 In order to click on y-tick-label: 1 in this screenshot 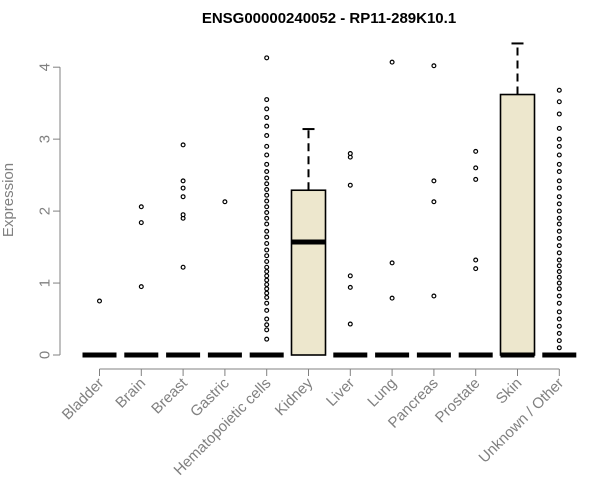, I will do `click(45, 283)`.